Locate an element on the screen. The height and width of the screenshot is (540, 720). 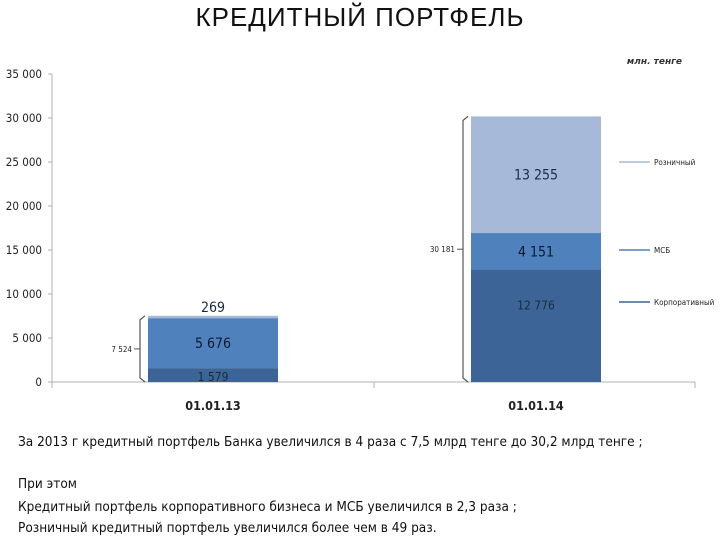
y-tick-label: 20 000 is located at coordinates (24, 206).